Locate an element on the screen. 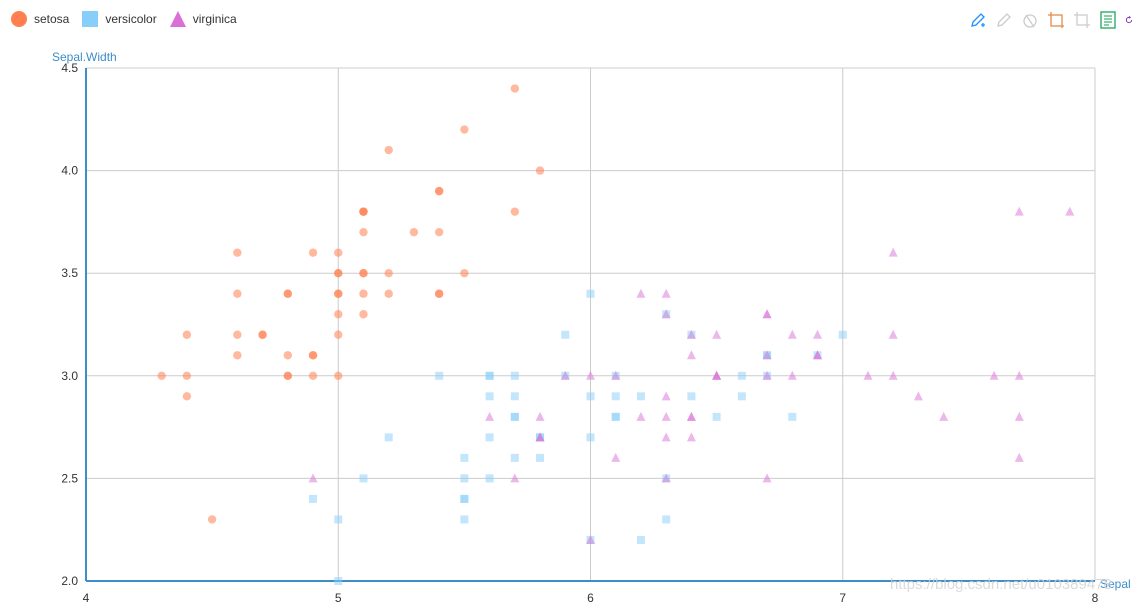  mark-undo-icon is located at coordinates (1004, 20).